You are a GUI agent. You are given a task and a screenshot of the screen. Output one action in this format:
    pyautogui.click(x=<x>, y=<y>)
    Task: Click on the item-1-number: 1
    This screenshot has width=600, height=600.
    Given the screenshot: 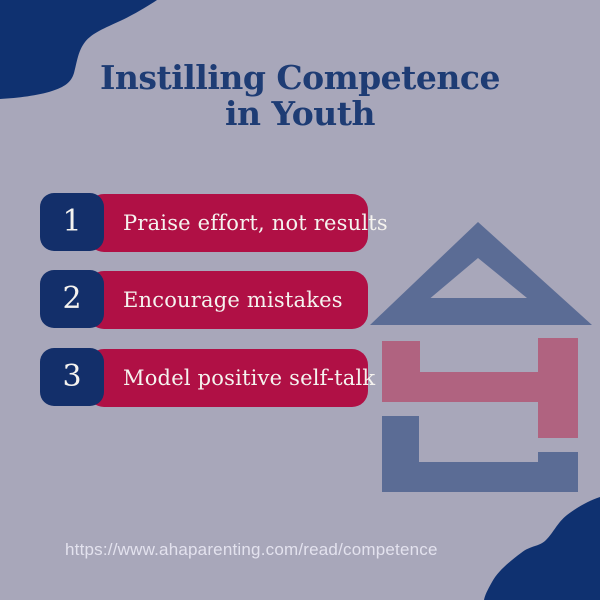 What is the action you would take?
    pyautogui.click(x=72, y=221)
    